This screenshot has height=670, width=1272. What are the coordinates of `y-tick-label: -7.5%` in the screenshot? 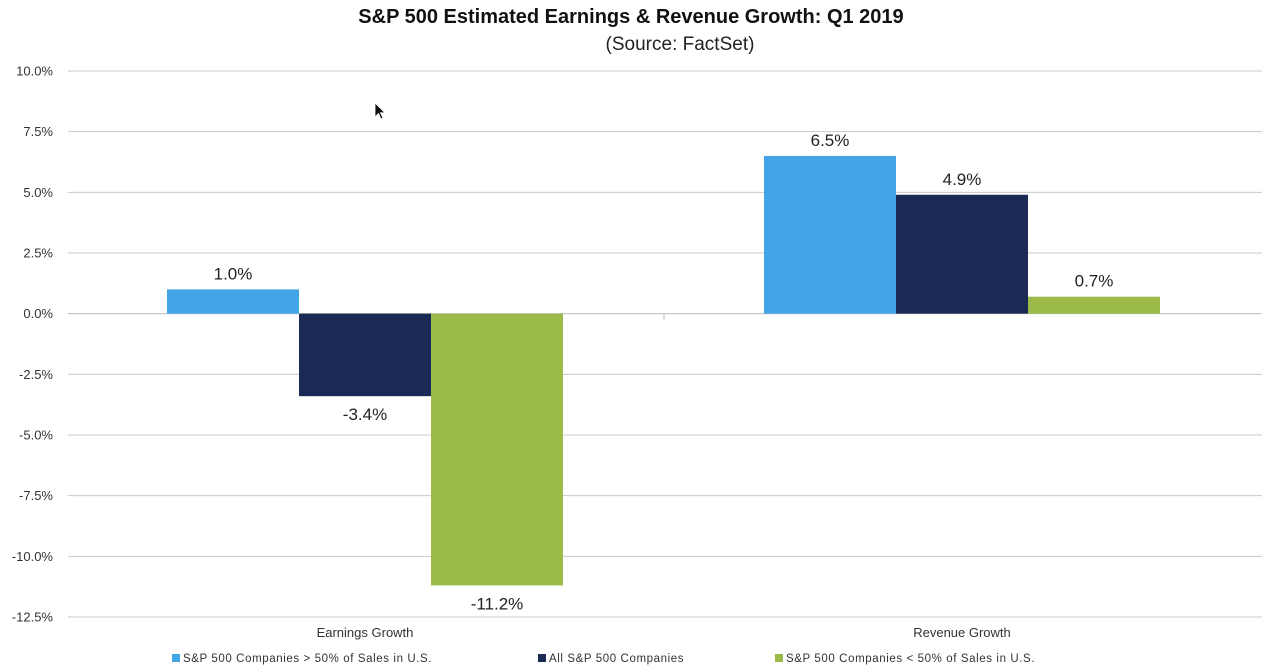 It's located at (36, 495).